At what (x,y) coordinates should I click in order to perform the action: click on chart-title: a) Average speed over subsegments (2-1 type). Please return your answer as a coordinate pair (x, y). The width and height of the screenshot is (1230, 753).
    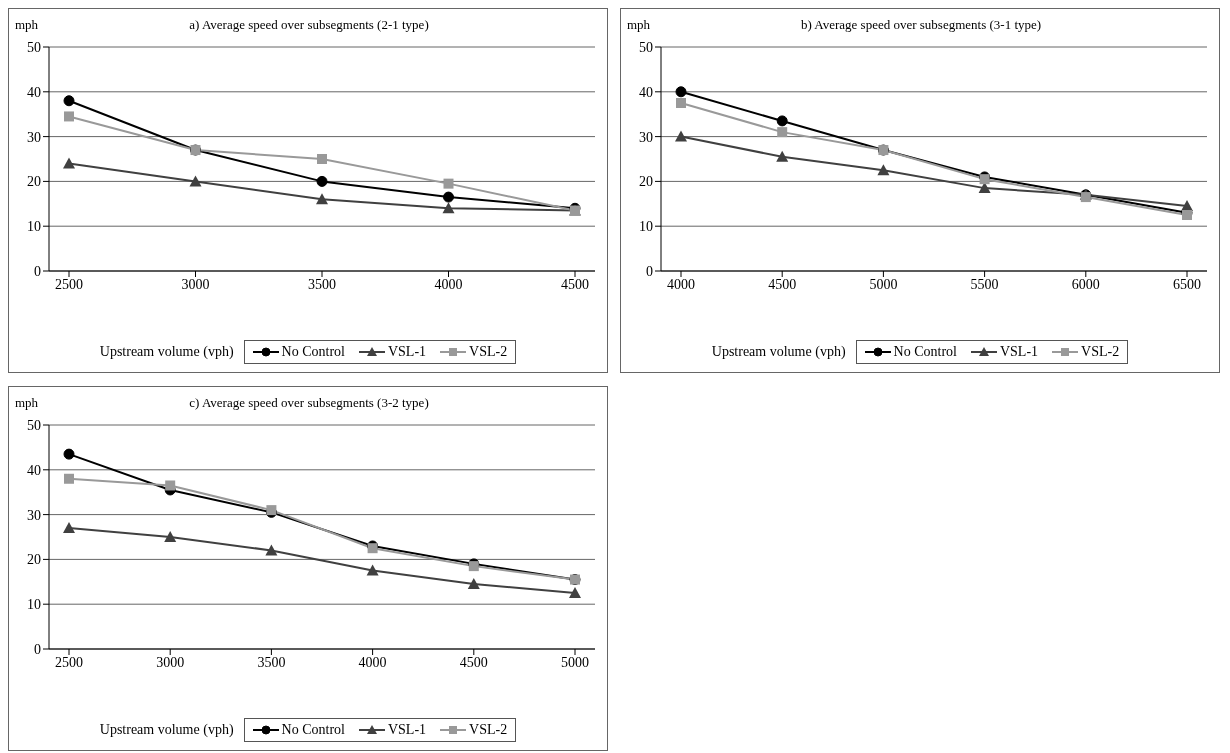
    Looking at the image, I should click on (309, 24).